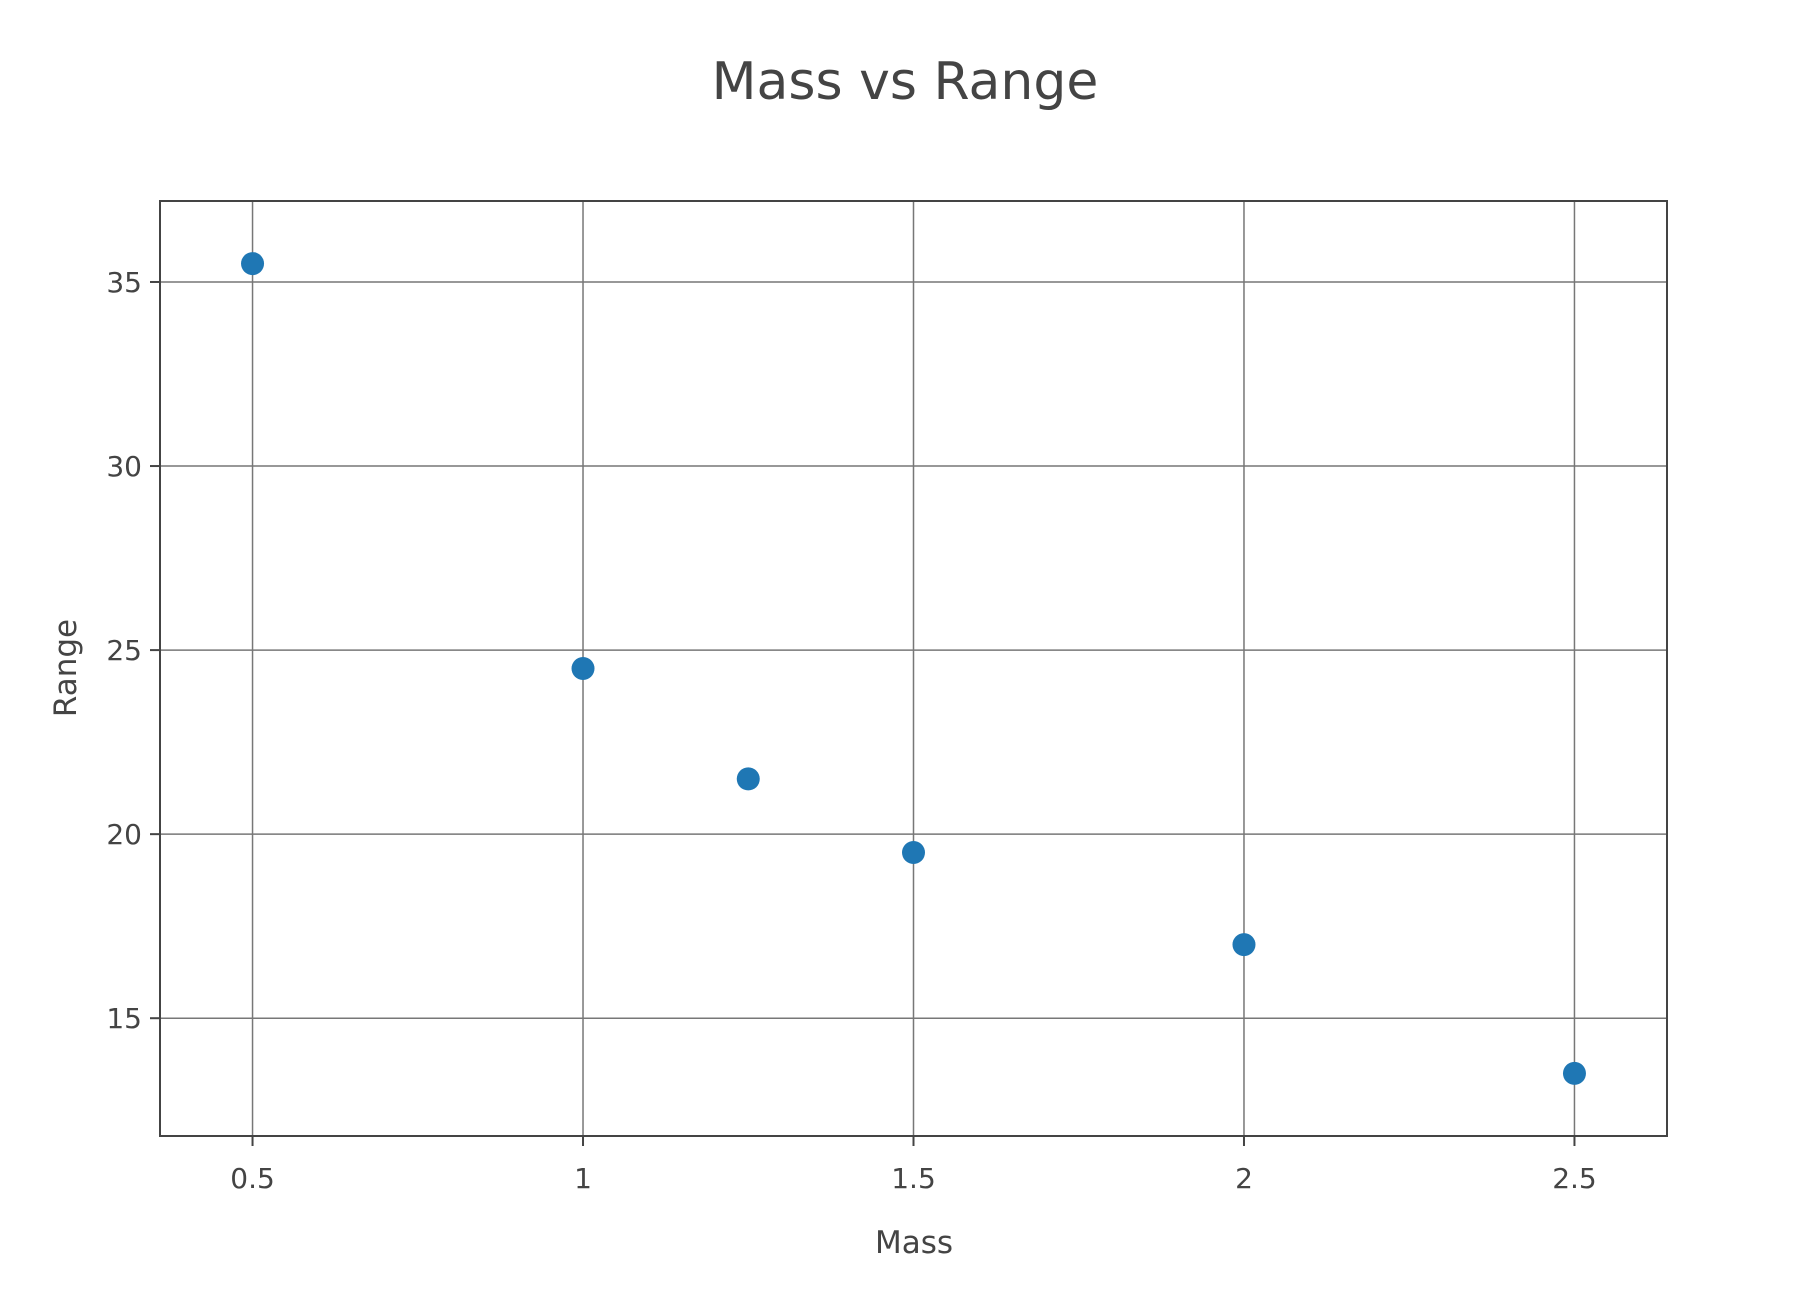  Describe the element at coordinates (583, 1178) in the screenshot. I see `x-tick-label: 1` at that location.